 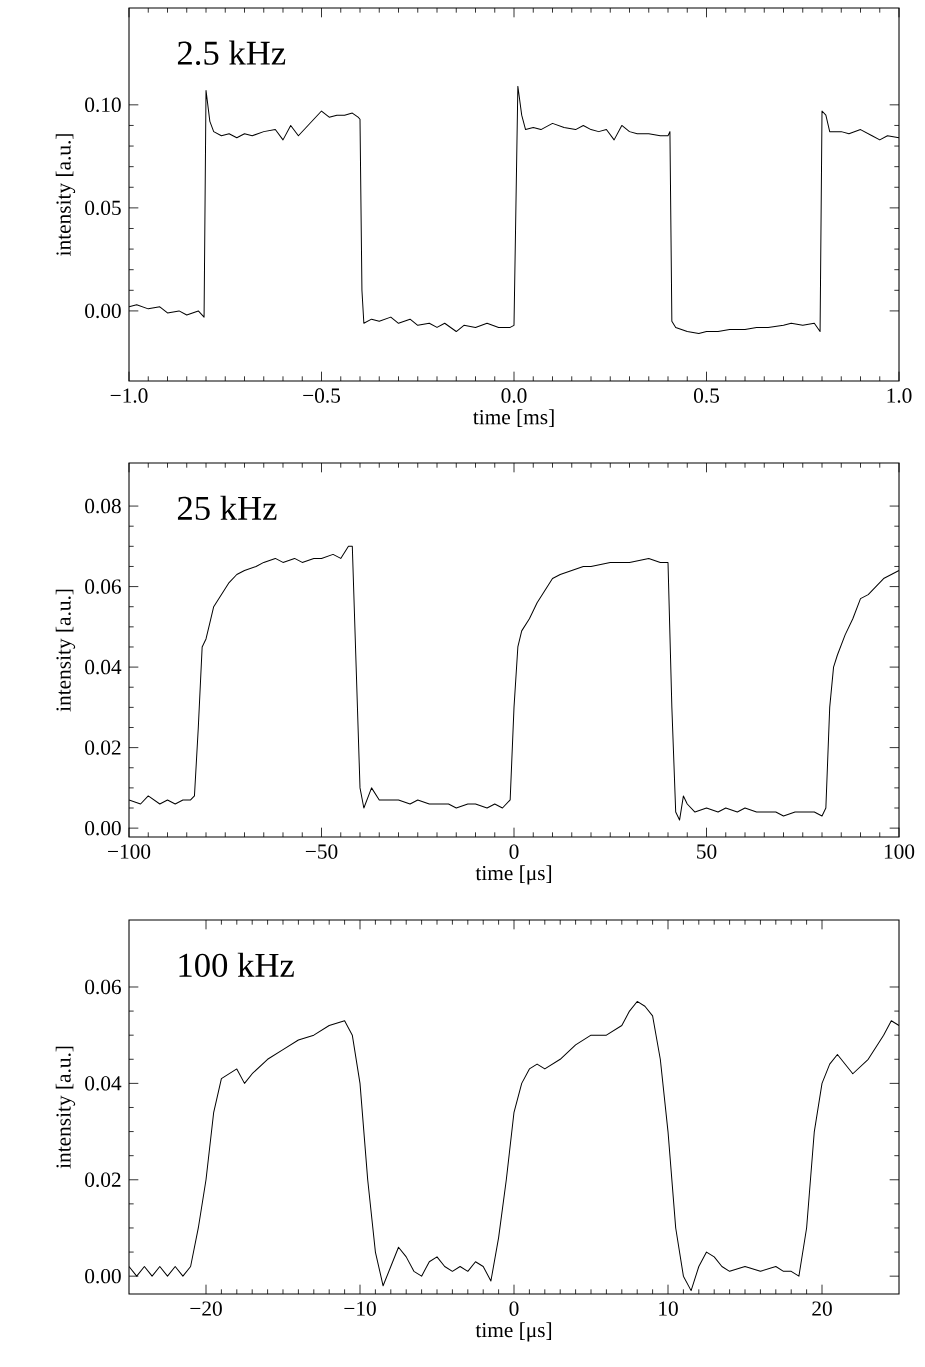 I want to click on x-tick-label: −100, so click(x=129, y=851).